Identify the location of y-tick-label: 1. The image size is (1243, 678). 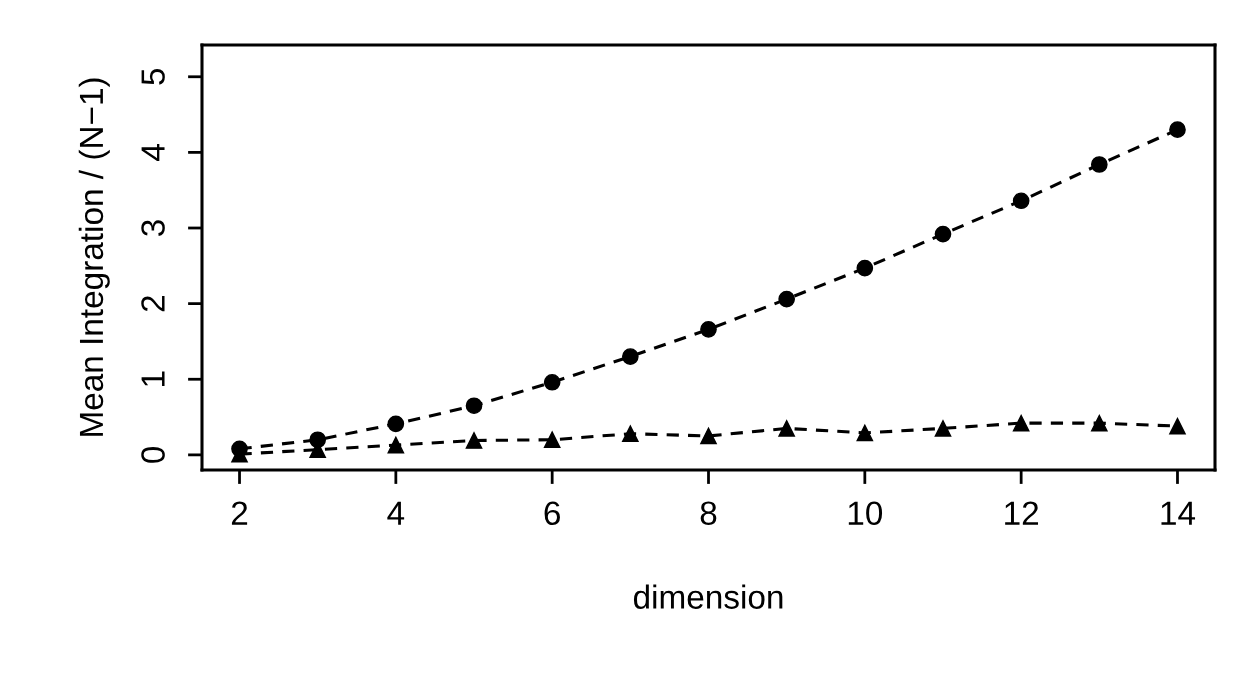
(153, 378).